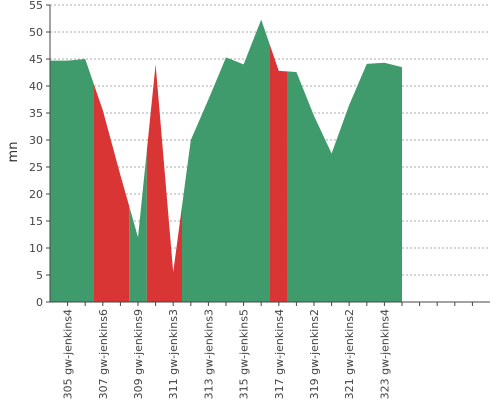  What do you see at coordinates (13, 152) in the screenshot?
I see `y-axis-label: mn` at bounding box center [13, 152].